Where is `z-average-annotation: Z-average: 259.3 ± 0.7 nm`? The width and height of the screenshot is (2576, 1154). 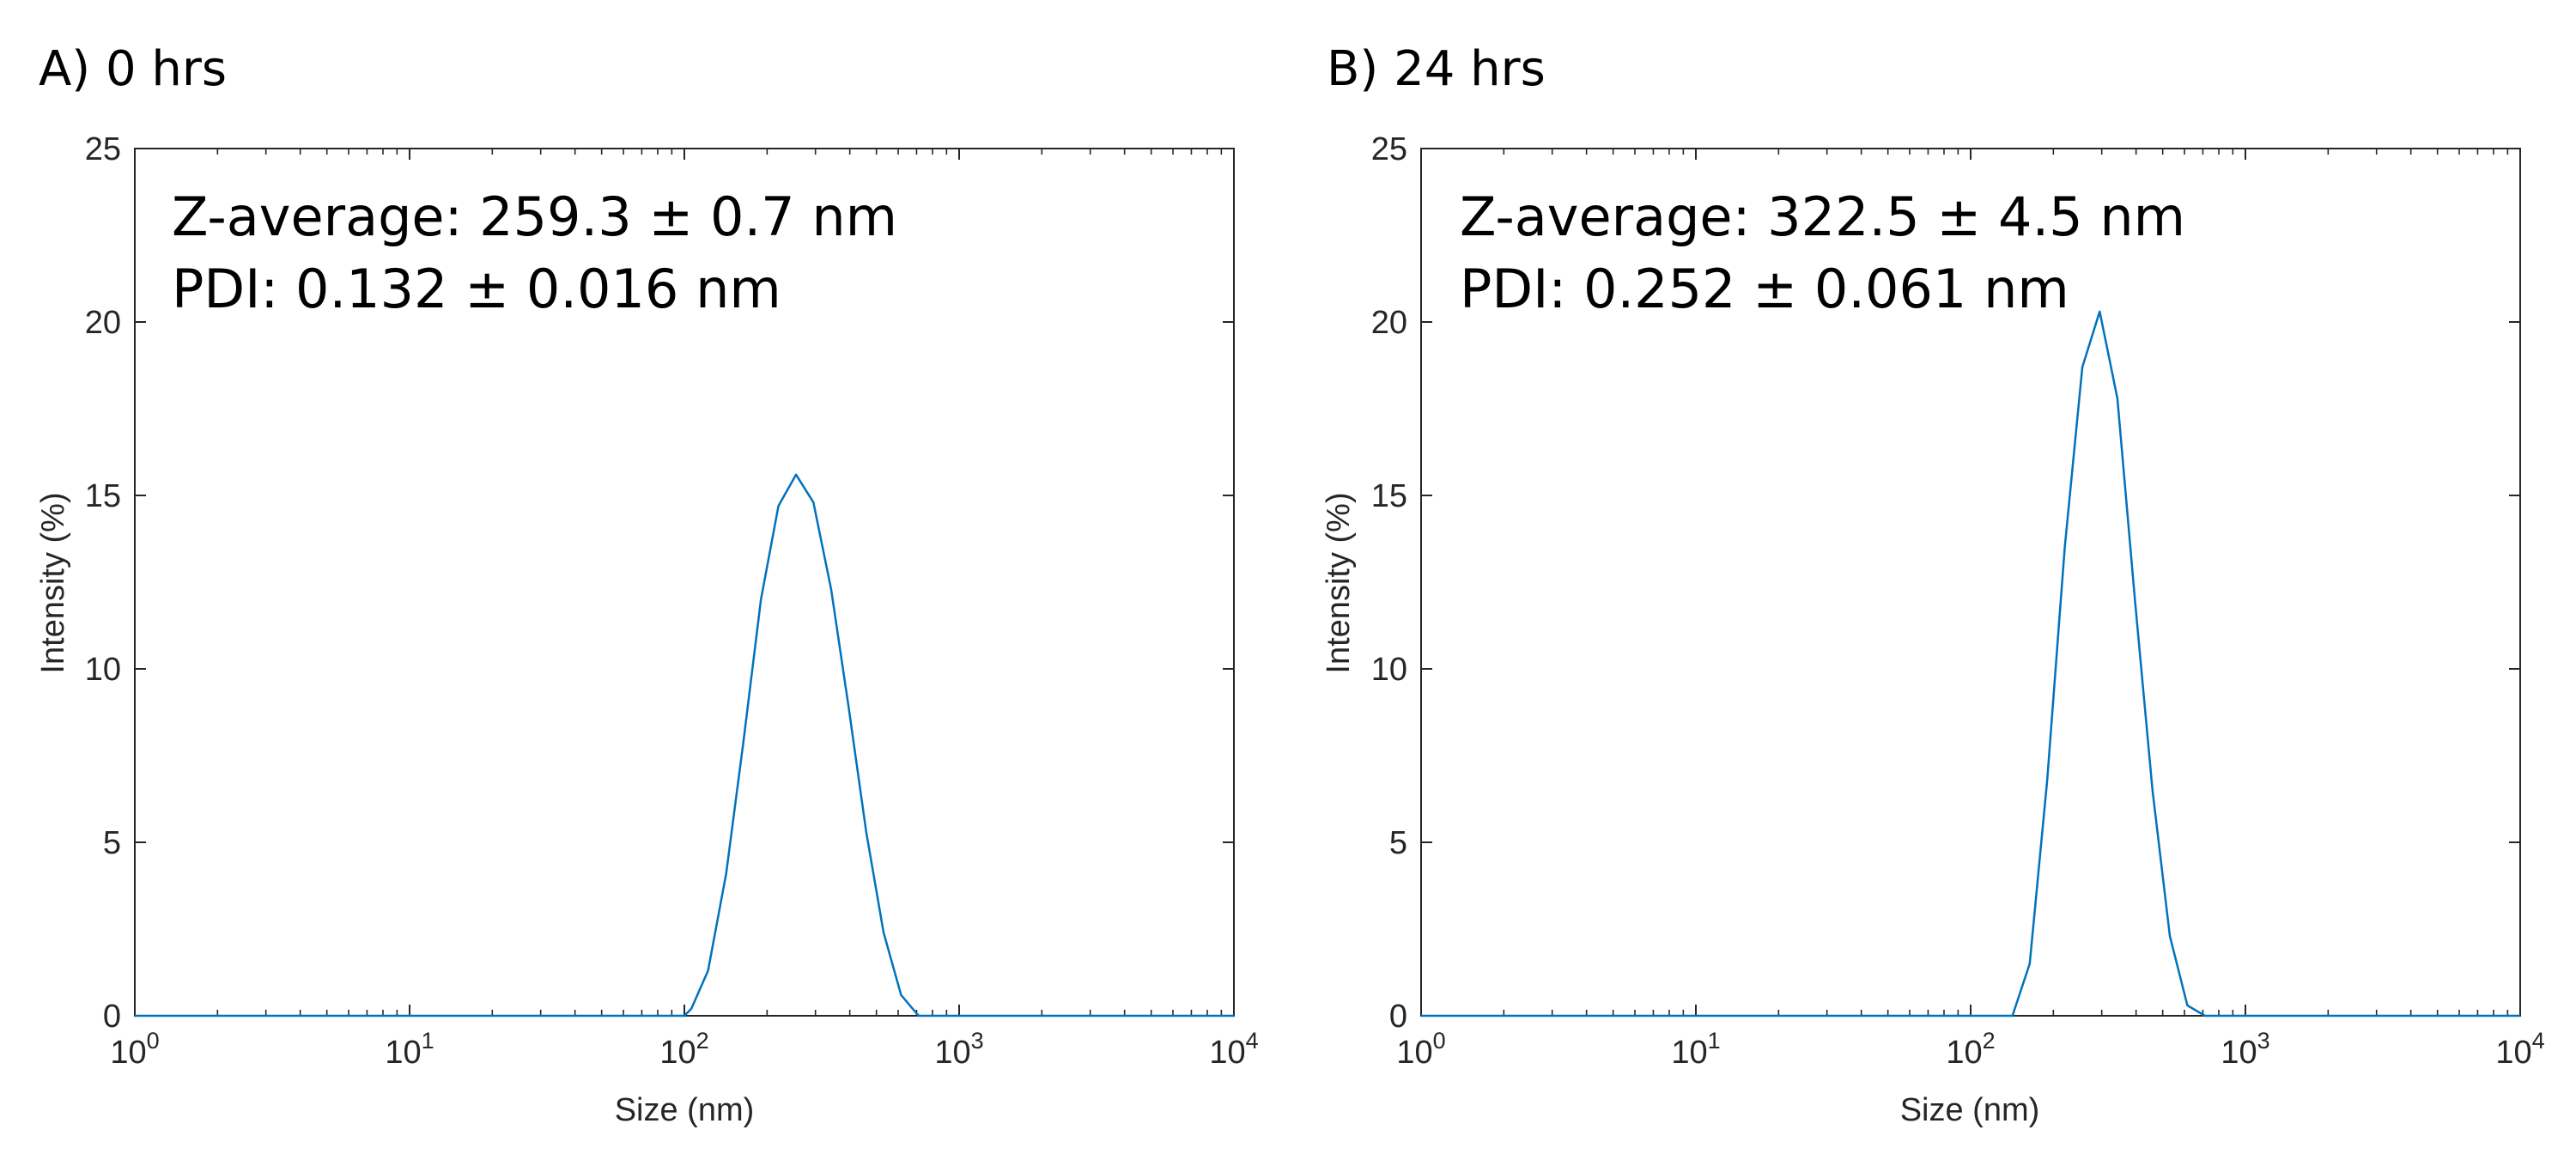
z-average-annotation: Z-average: 259.3 ± 0.7 nm is located at coordinates (534, 216).